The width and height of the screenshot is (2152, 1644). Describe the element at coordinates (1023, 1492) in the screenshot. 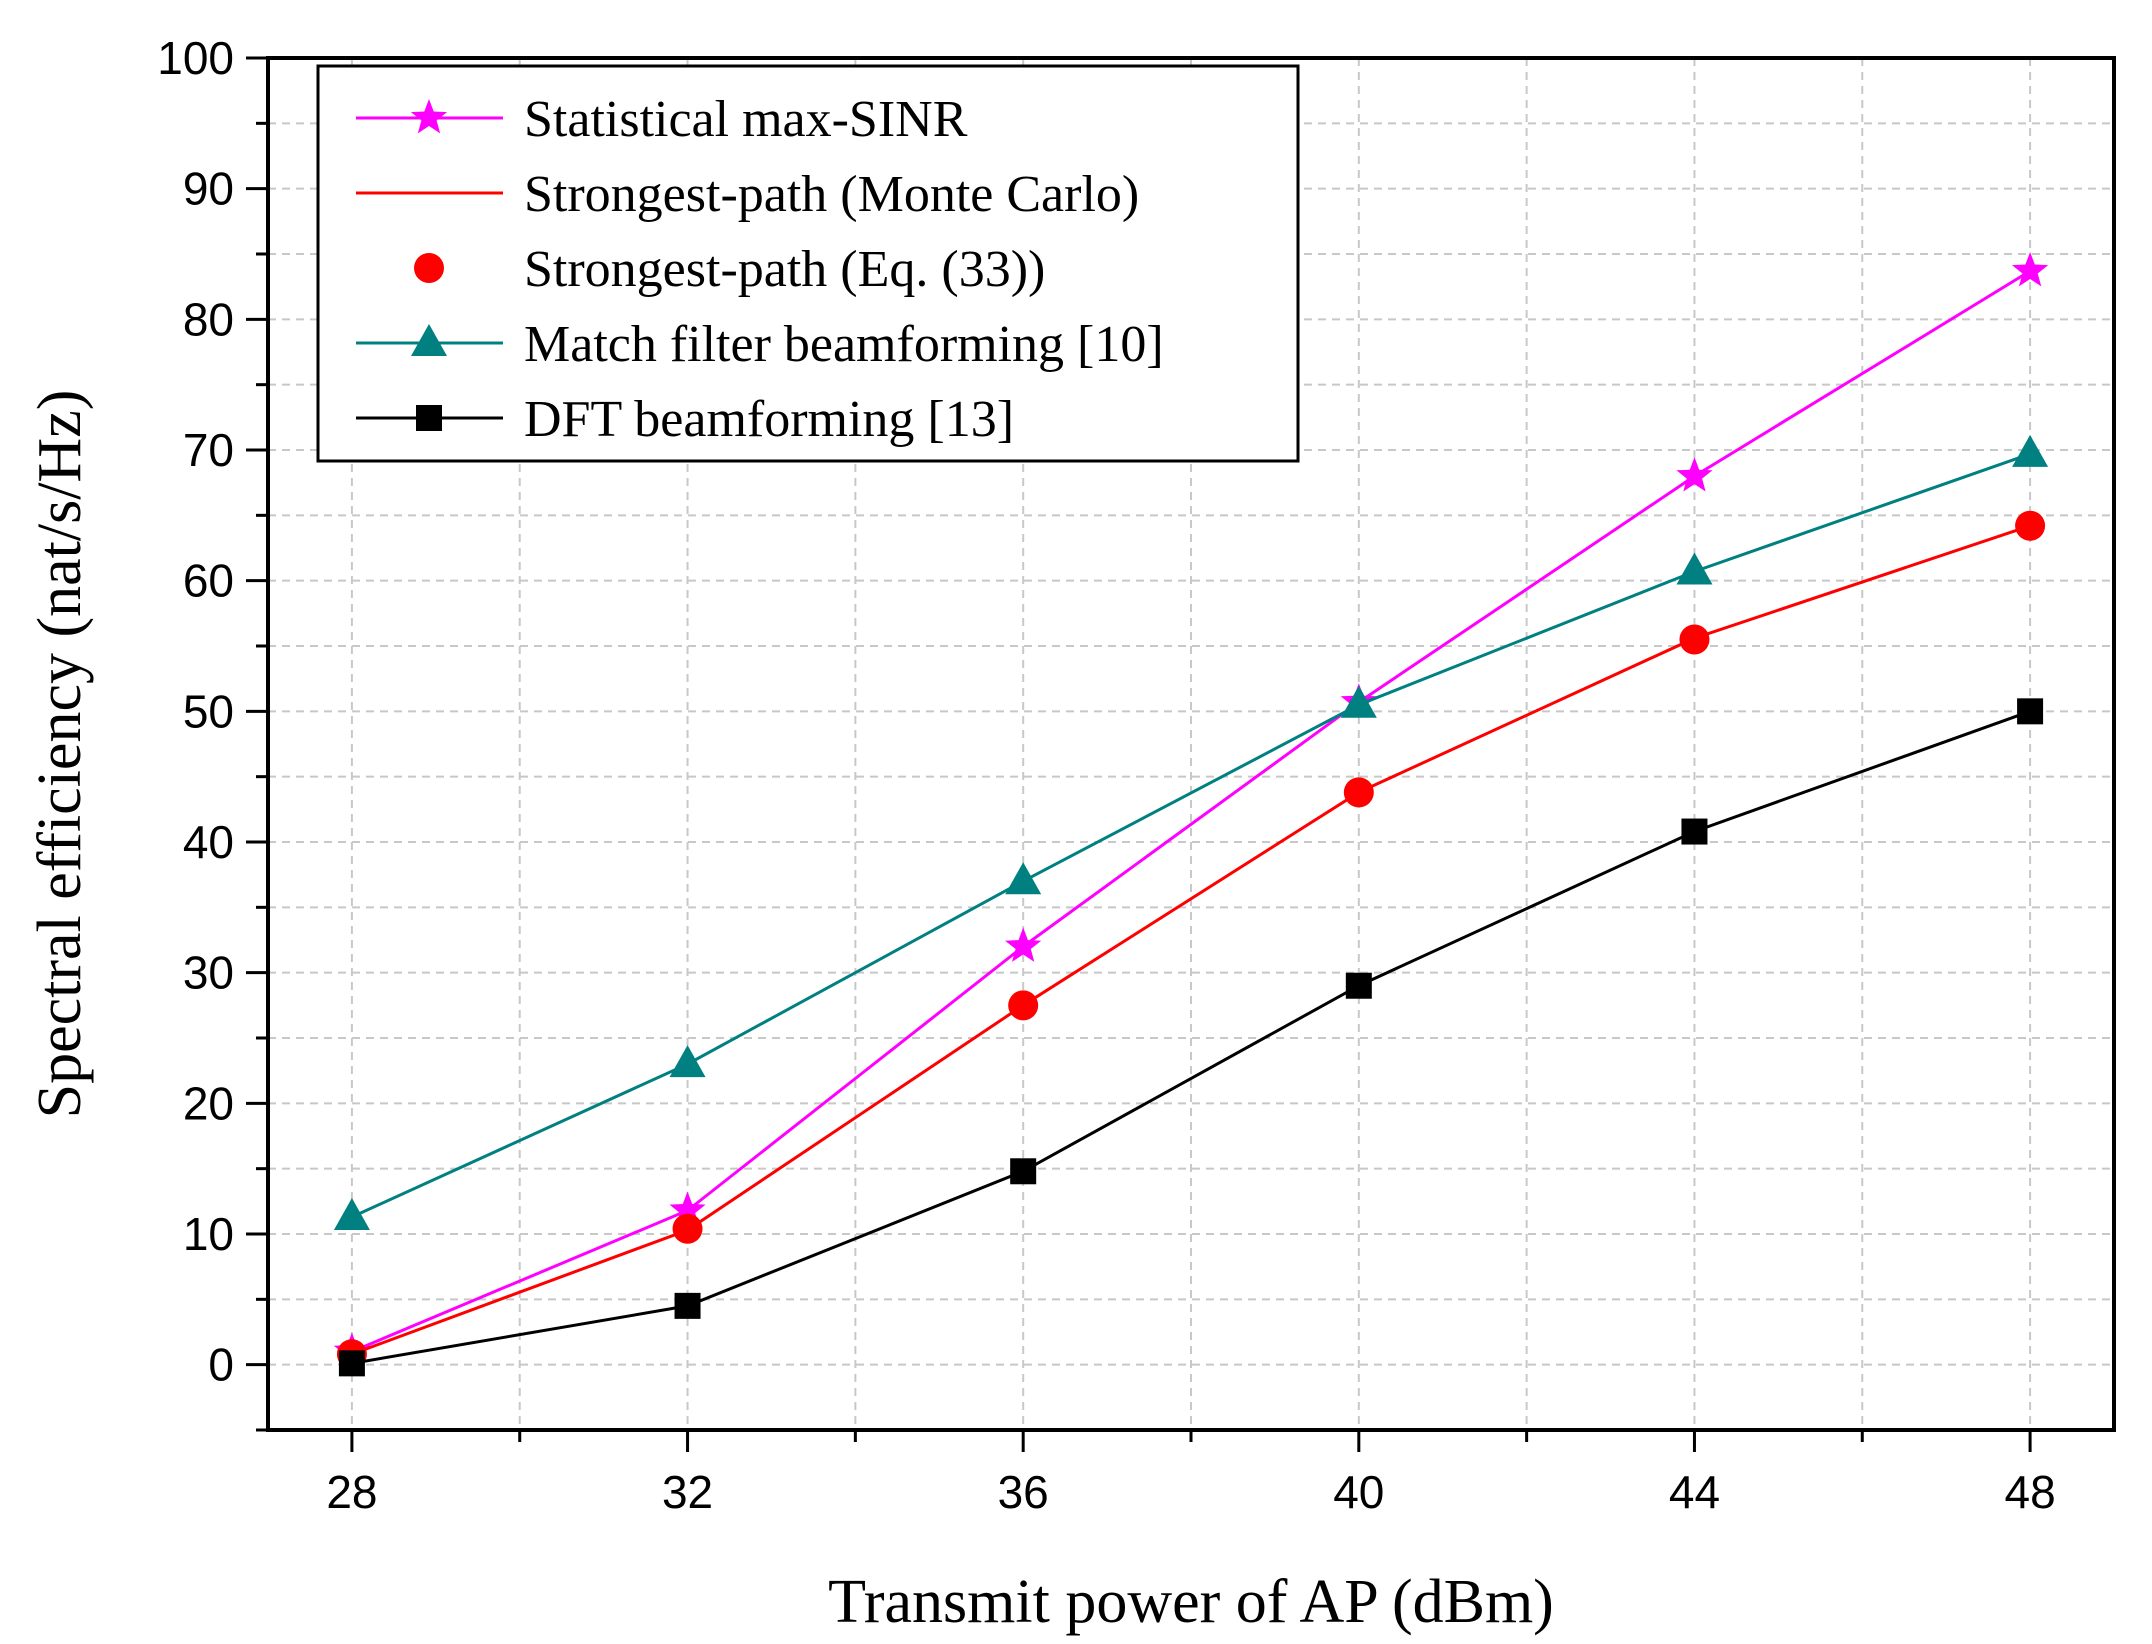

I see `x-tick-label: 36` at that location.